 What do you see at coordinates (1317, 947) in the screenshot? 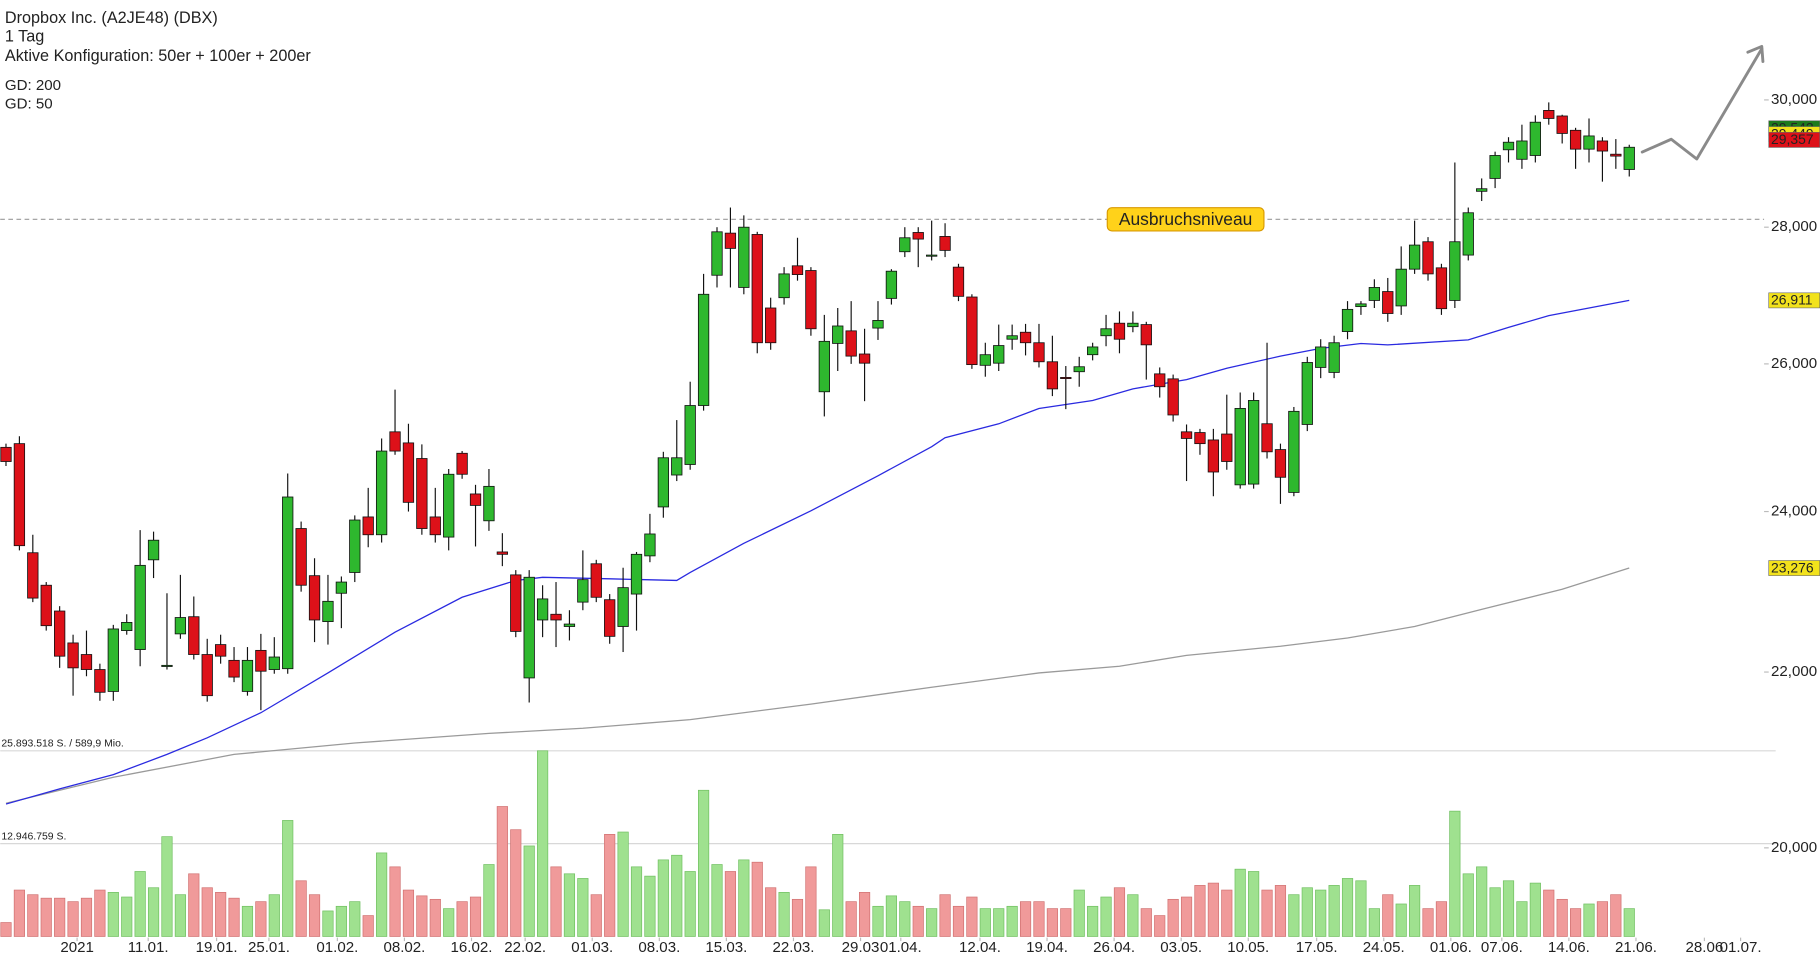
I see `x-tick-label: 17.05.` at bounding box center [1317, 947].